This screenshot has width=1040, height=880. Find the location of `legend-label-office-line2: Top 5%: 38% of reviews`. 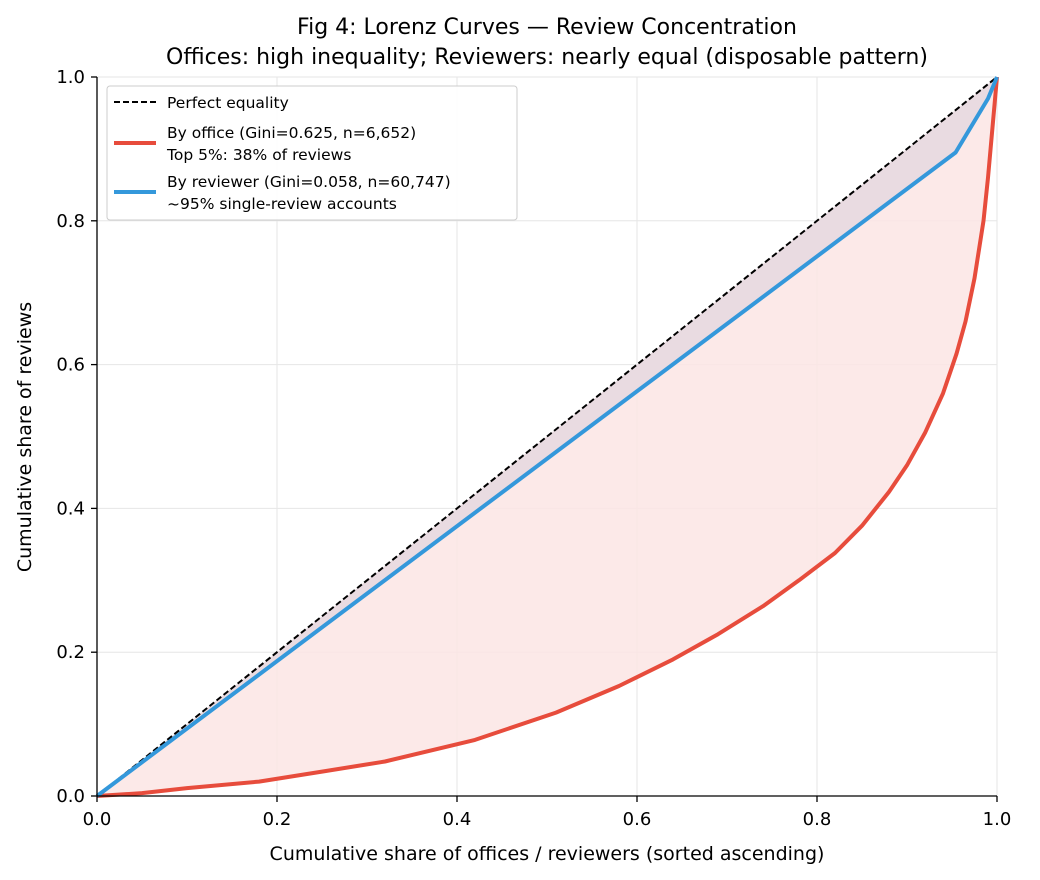

legend-label-office-line2: Top 5%: 38% of reviews is located at coordinates (258, 155).